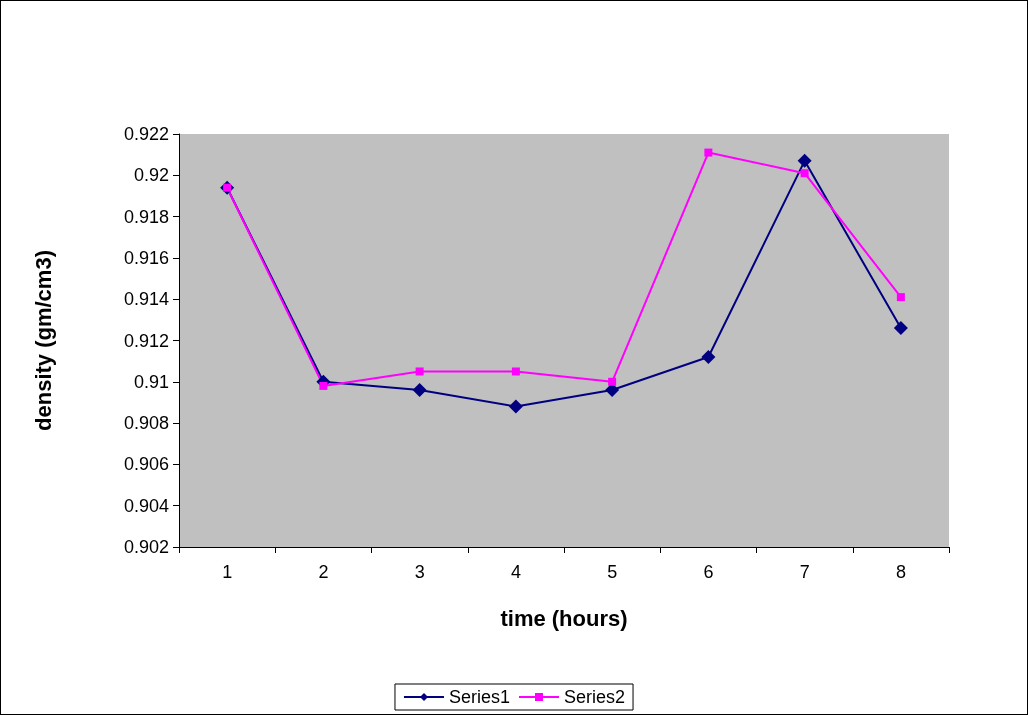 This screenshot has height=715, width=1028. What do you see at coordinates (146, 547) in the screenshot?
I see `y-tick-label: 0.902` at bounding box center [146, 547].